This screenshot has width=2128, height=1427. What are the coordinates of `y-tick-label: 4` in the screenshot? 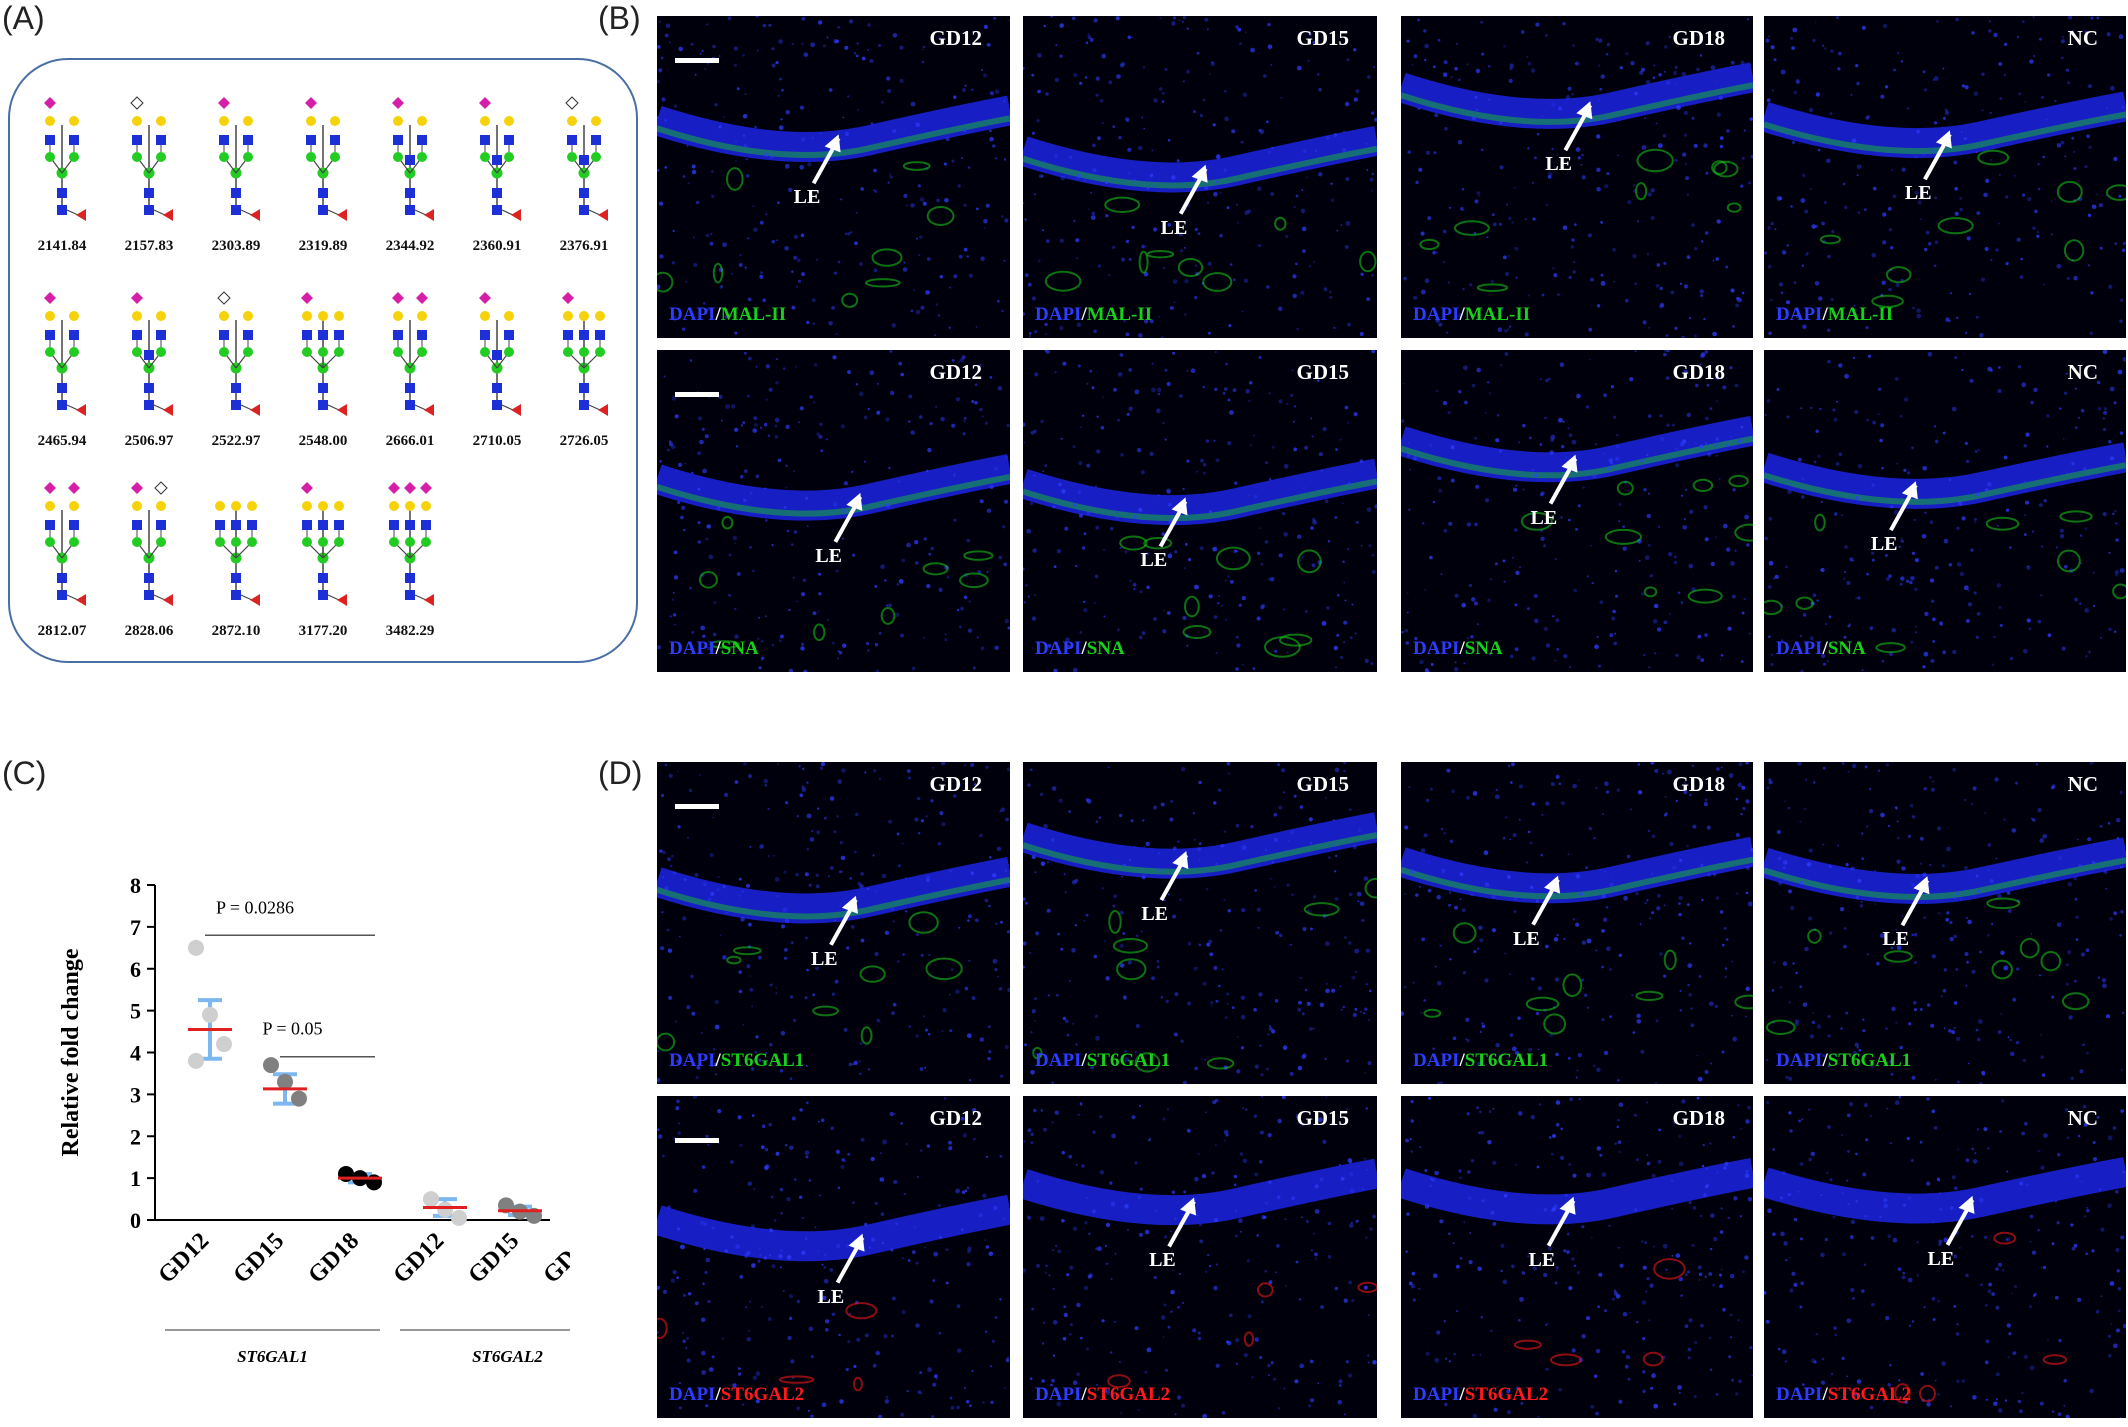 It's located at (135, 1053).